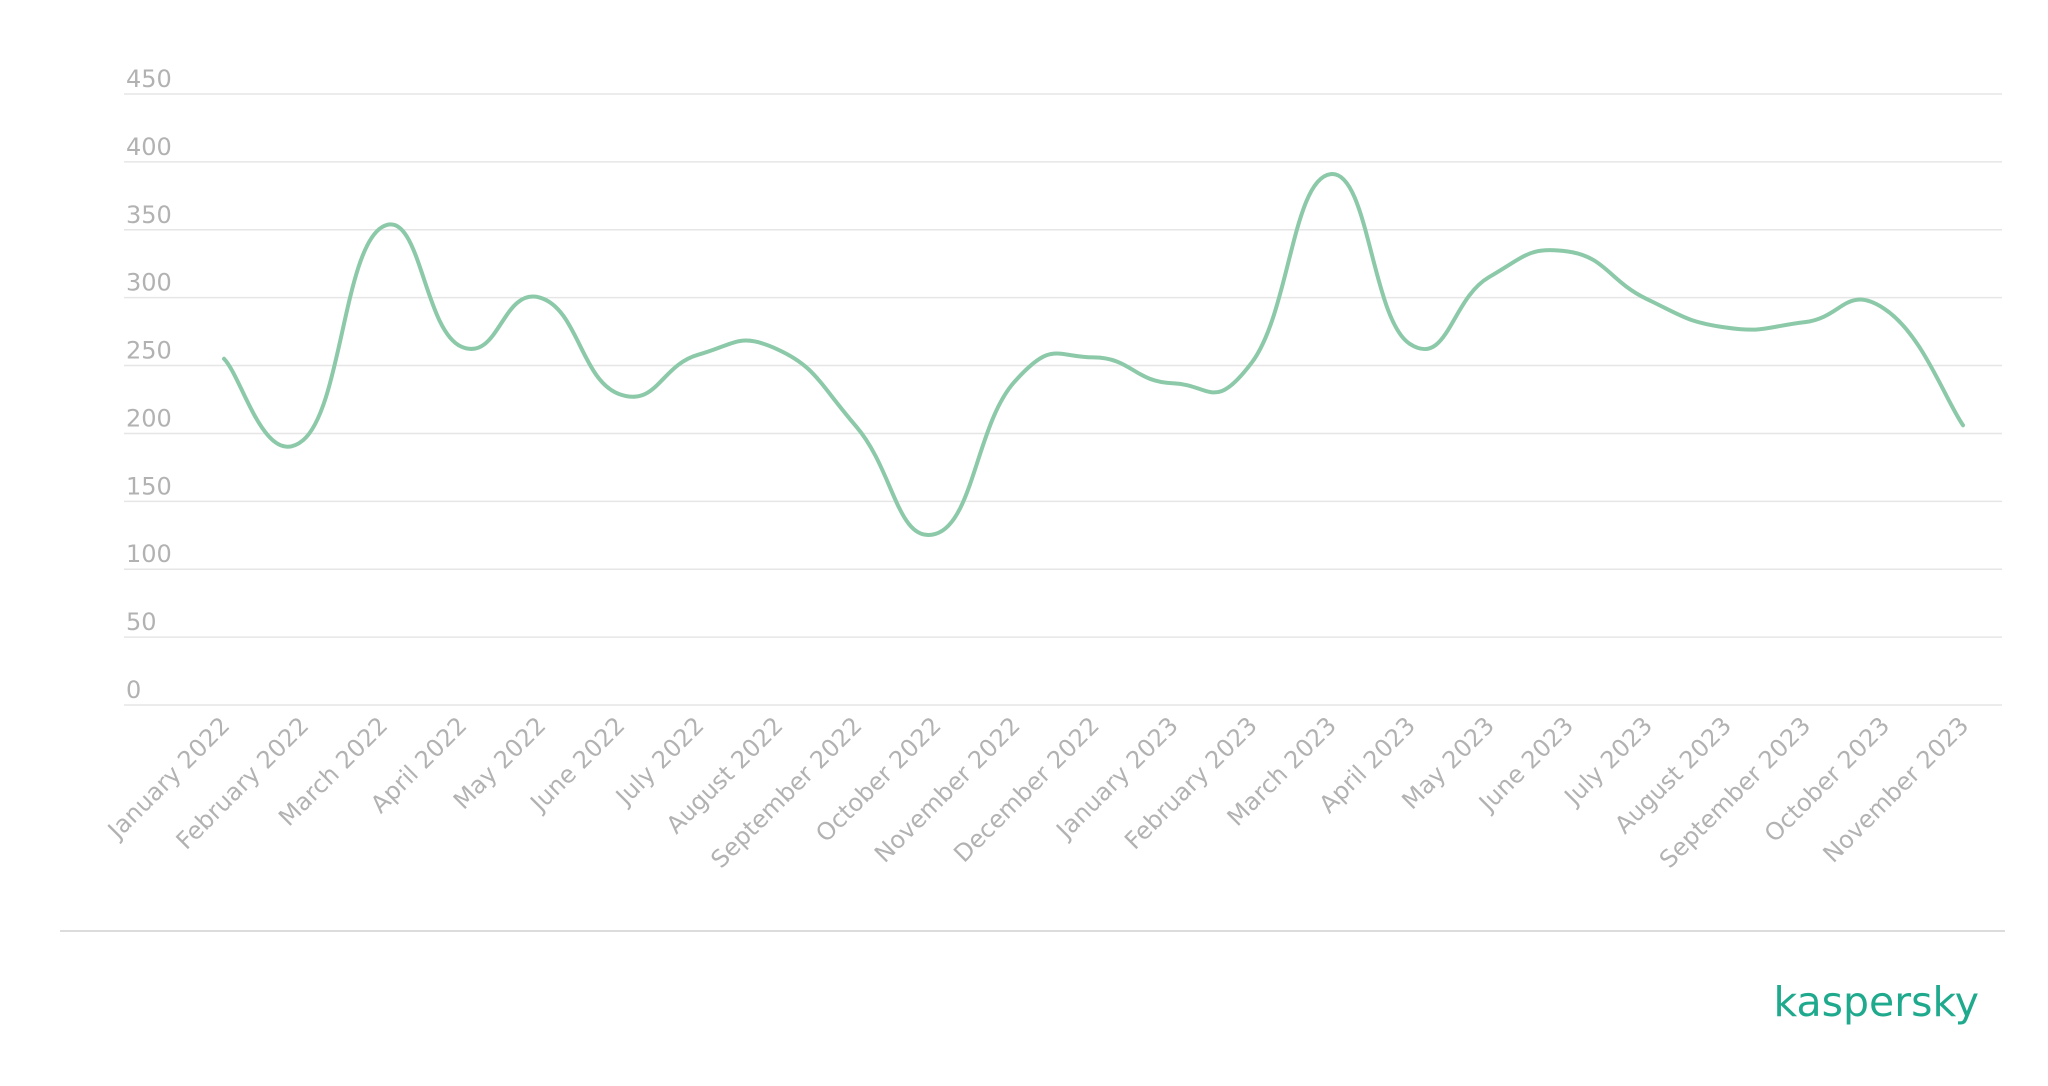 The height and width of the screenshot is (1086, 2048). I want to click on x-tick-label: September 2023, so click(1735, 792).